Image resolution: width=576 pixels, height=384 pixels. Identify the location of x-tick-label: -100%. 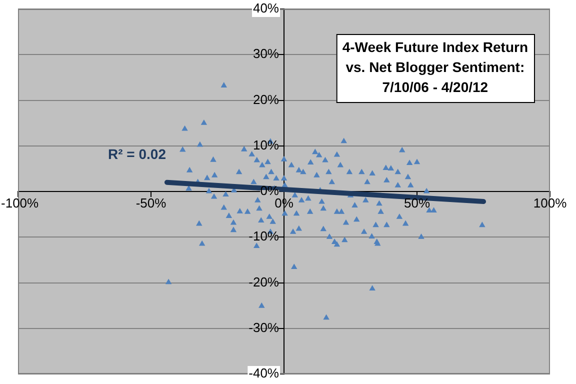
(20, 203).